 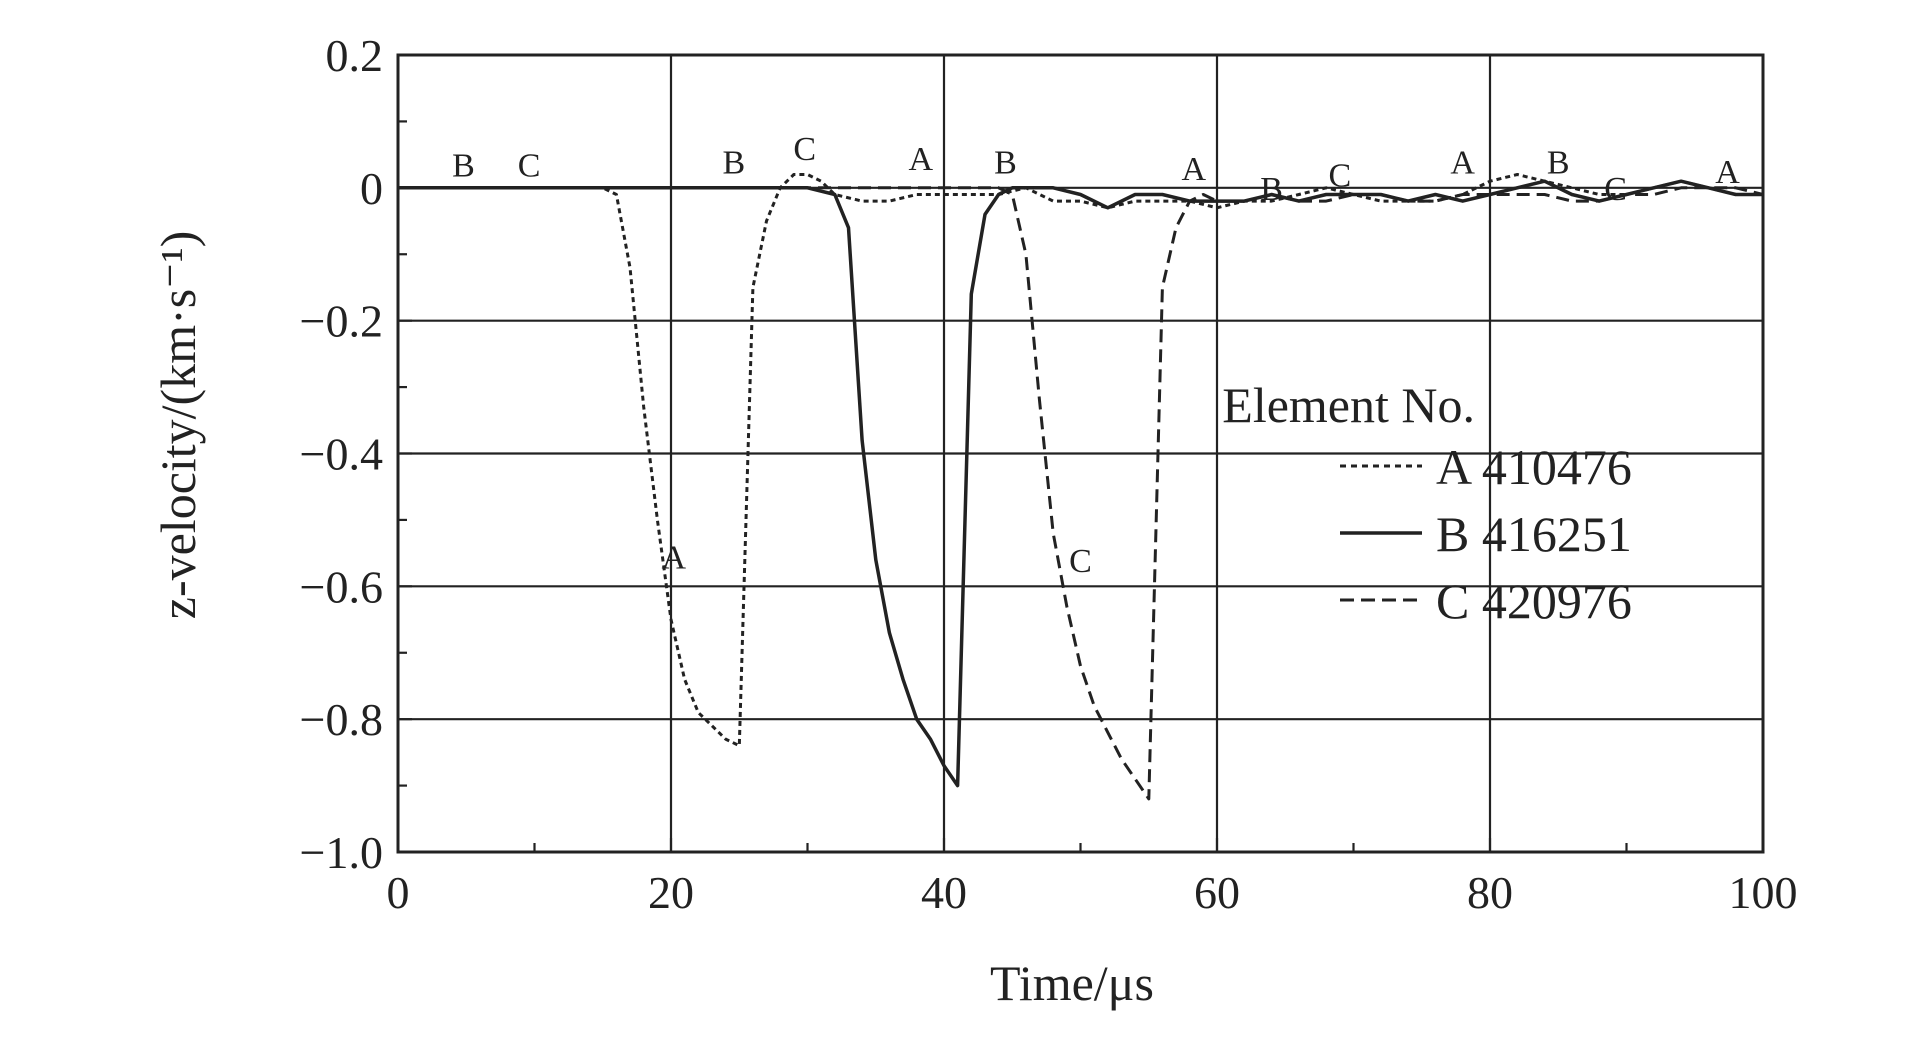 What do you see at coordinates (1427, 503) in the screenshot?
I see `legend: Element No. A 410476 B 416251 C 420976` at bounding box center [1427, 503].